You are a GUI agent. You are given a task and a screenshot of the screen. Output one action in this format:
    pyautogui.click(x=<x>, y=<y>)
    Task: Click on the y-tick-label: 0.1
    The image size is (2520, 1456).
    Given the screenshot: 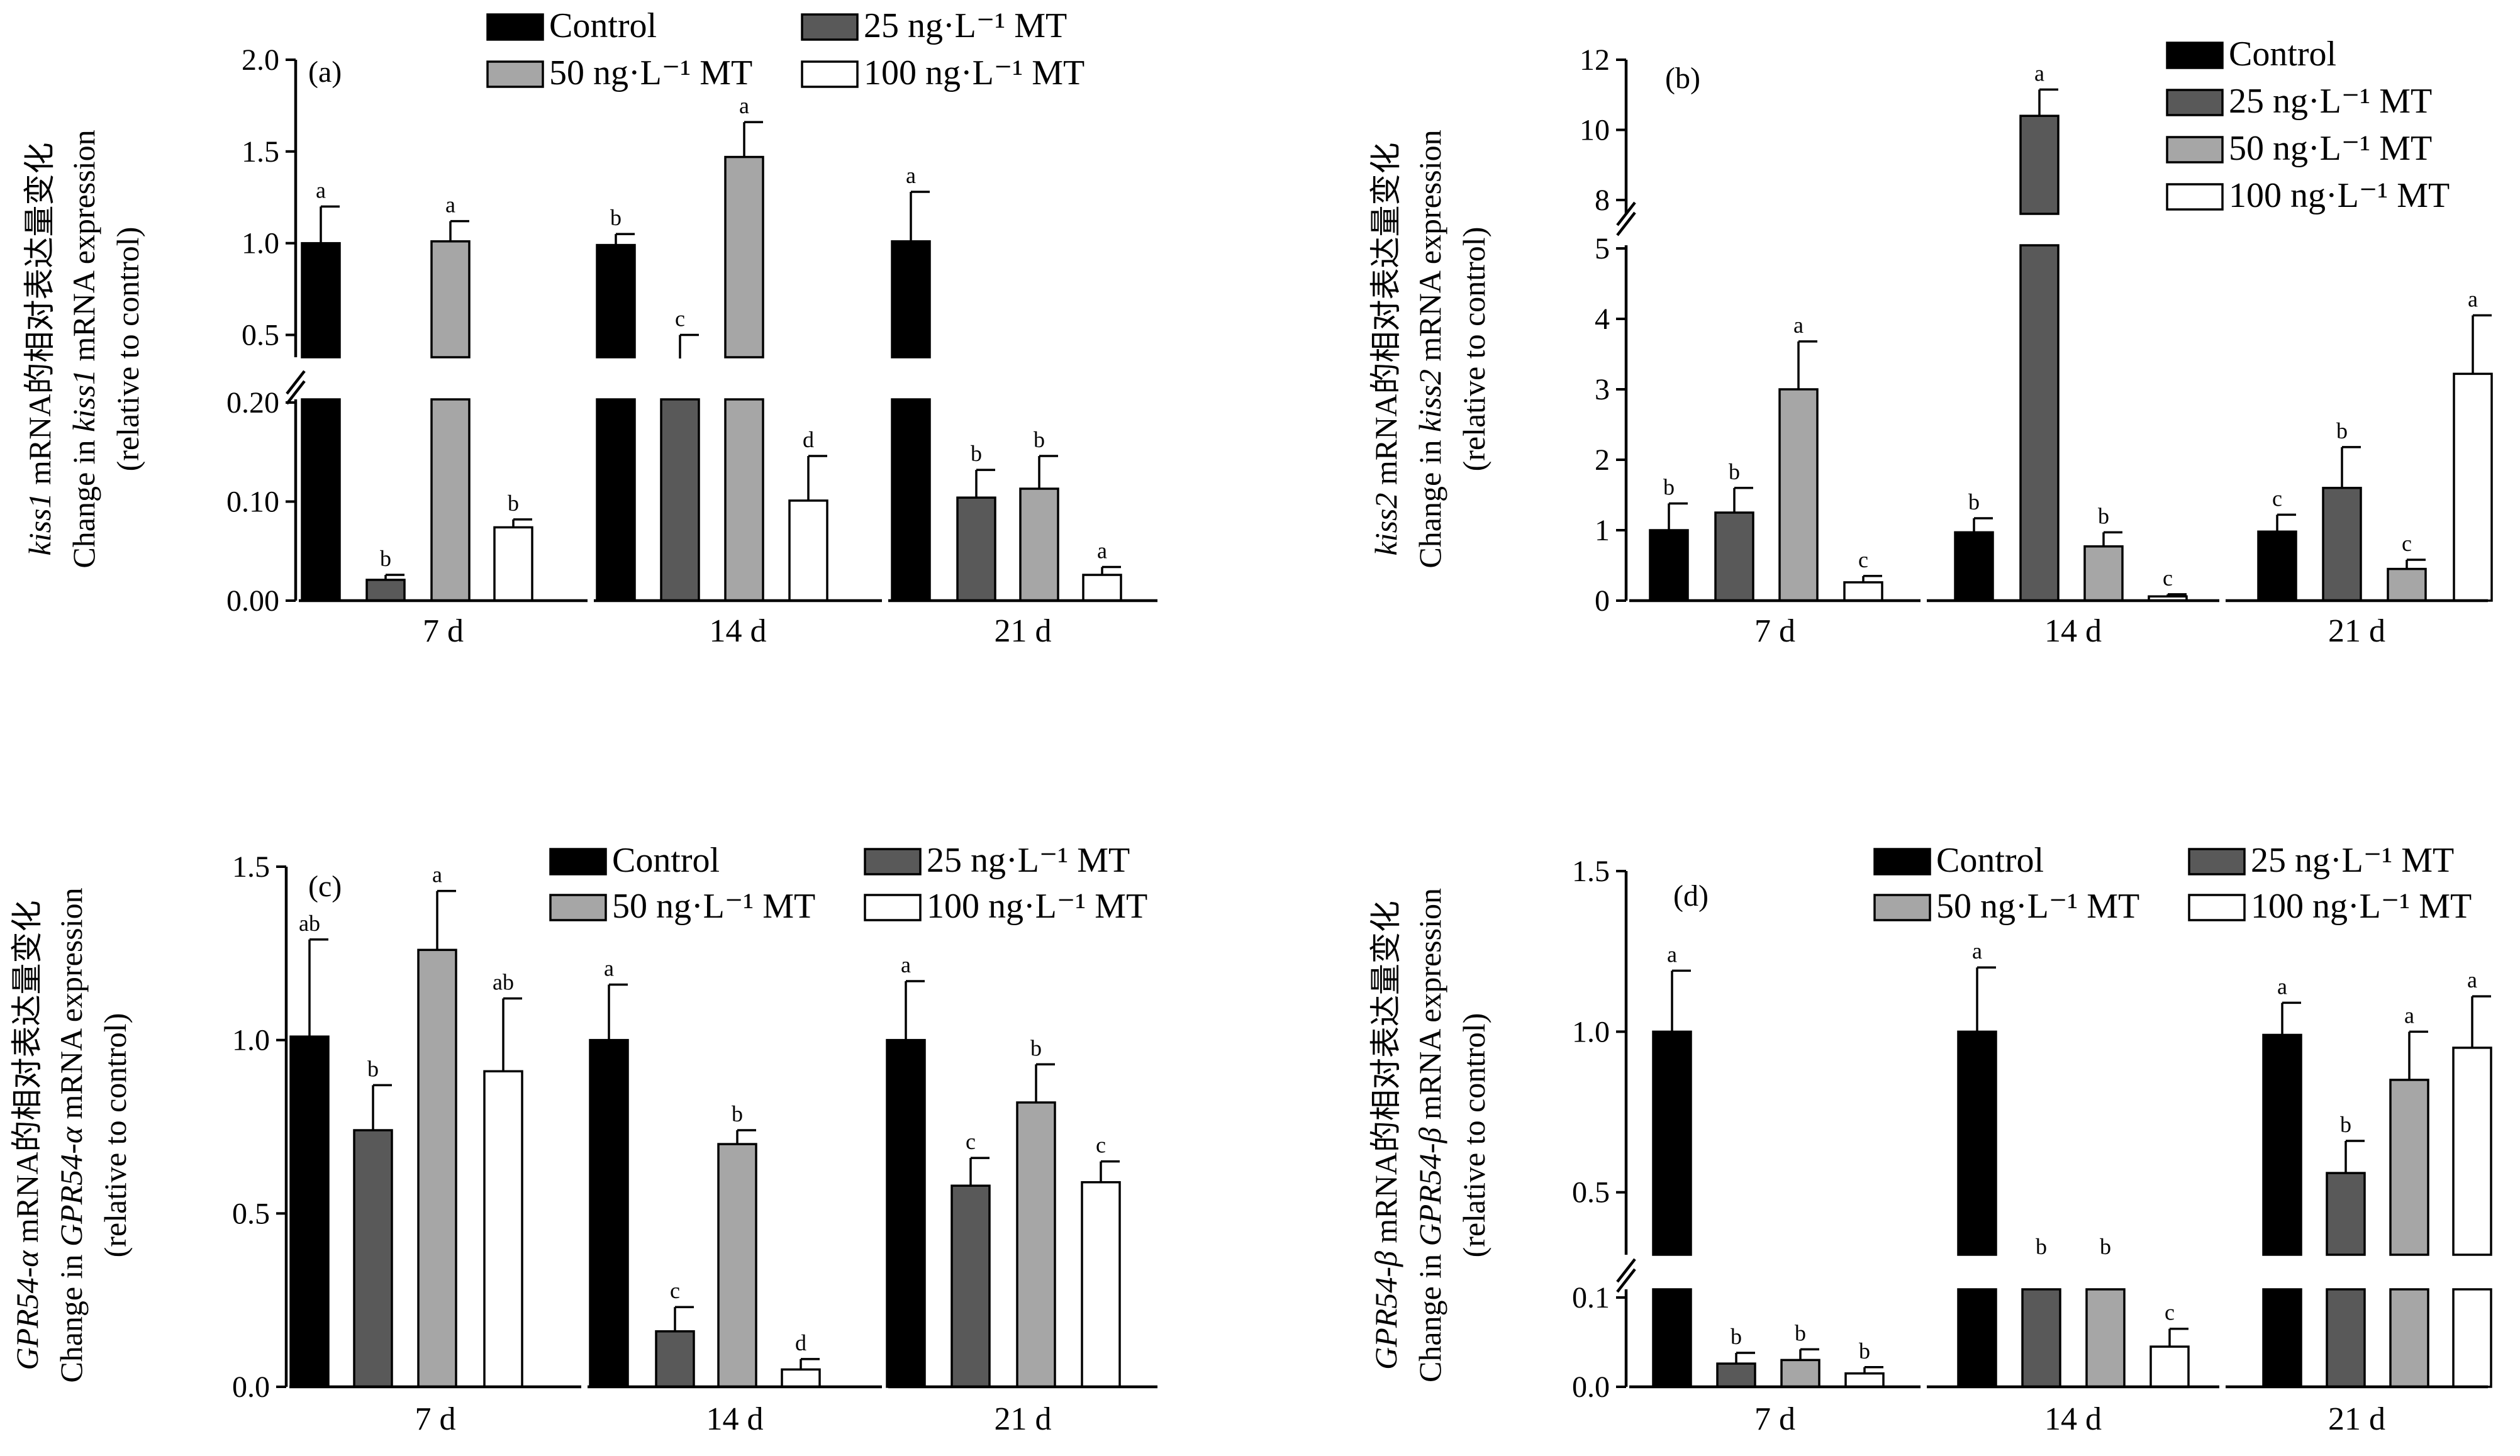 What is the action you would take?
    pyautogui.click(x=1591, y=1297)
    